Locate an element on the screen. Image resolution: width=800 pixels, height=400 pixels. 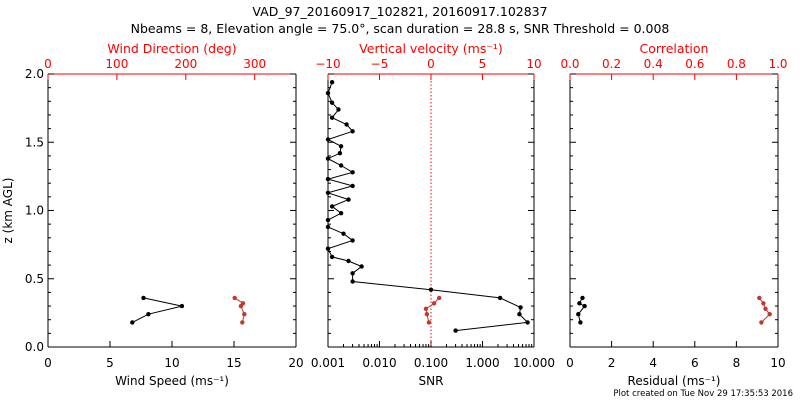
x-tick-label-bottom: 0.001 is located at coordinates (328, 363).